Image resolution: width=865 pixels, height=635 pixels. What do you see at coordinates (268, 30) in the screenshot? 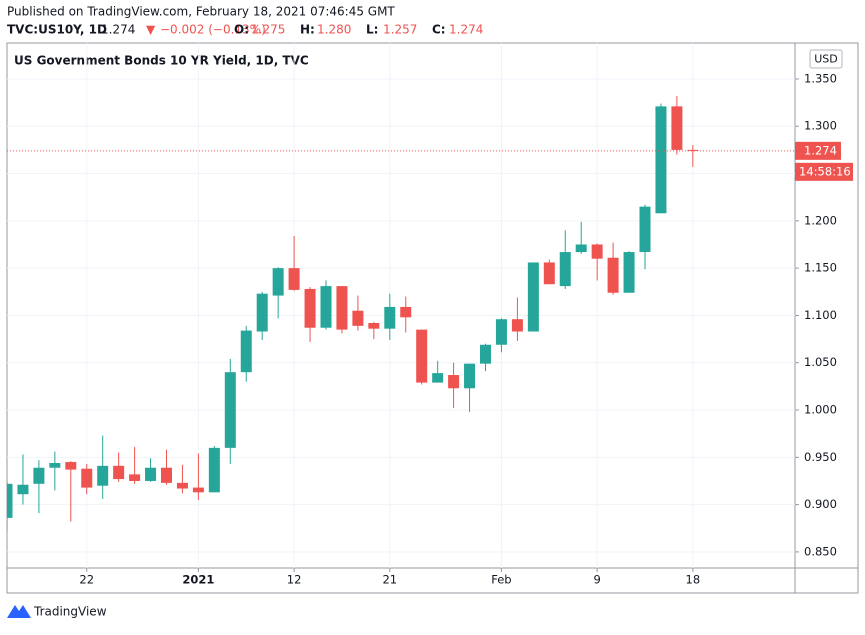
I see `ohlc-value: 1.275` at bounding box center [268, 30].